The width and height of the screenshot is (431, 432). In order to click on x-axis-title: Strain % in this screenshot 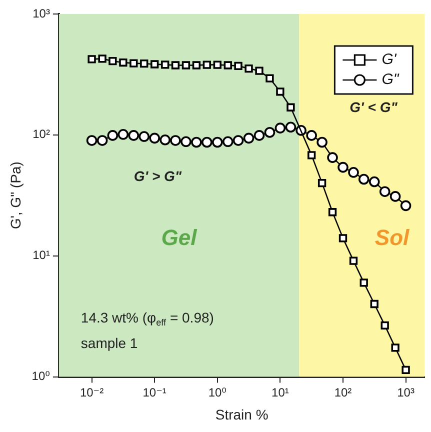, I will do `click(241, 414)`.